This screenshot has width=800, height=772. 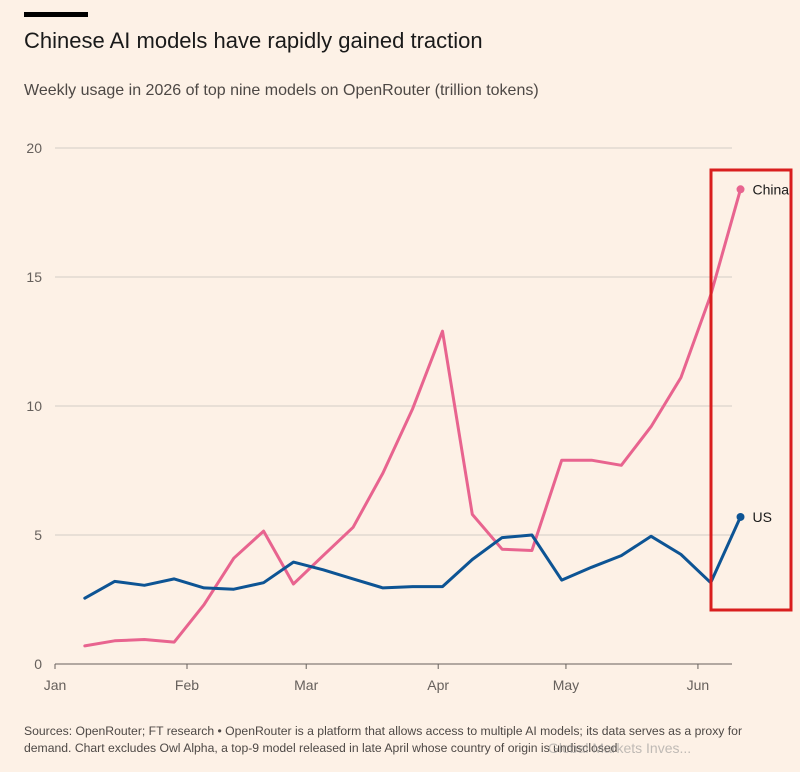 I want to click on series-end-dot-us, so click(x=740, y=516).